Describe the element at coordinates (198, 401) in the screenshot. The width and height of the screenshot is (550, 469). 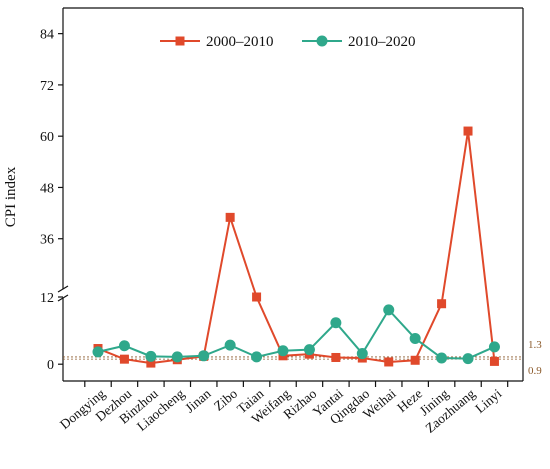
I see `x-category-label: Jinan` at that location.